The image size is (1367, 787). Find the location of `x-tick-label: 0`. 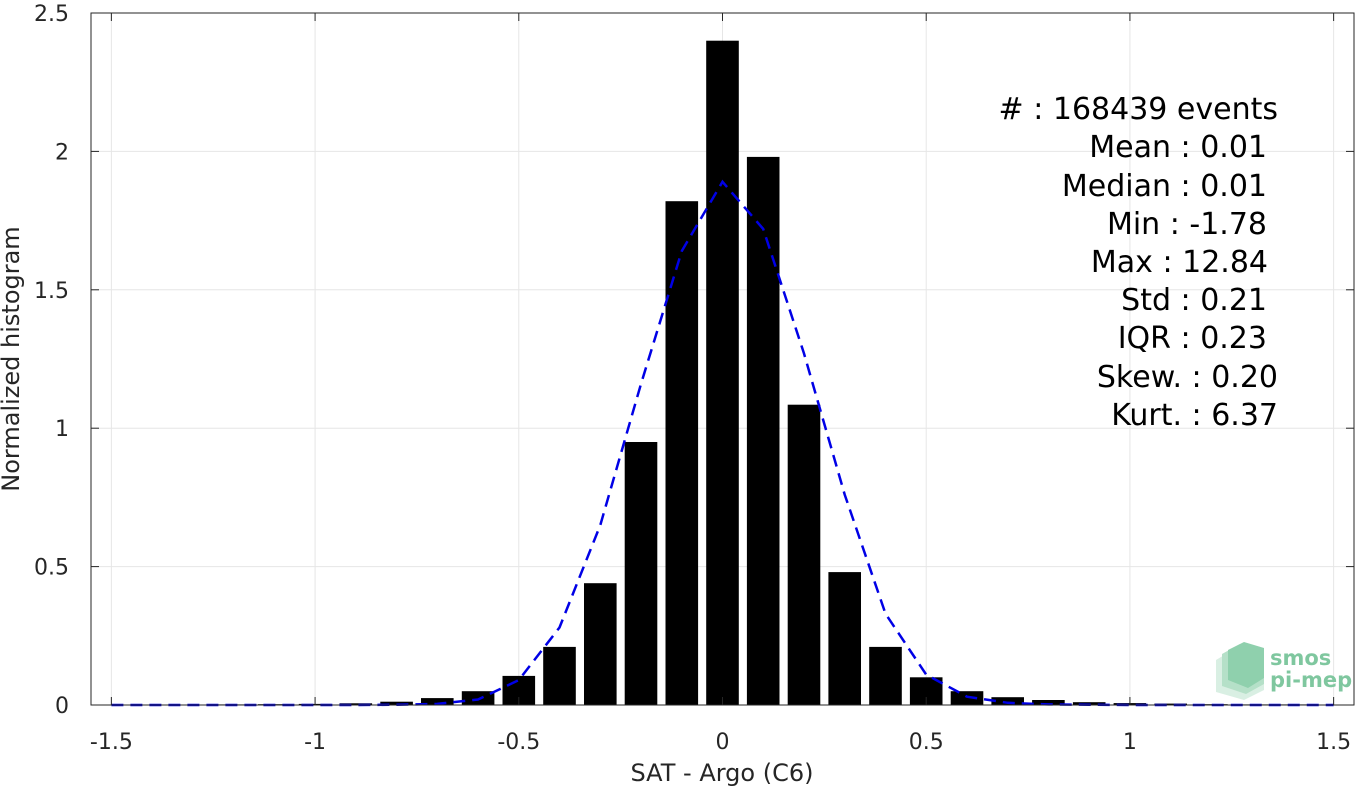

x-tick-label: 0 is located at coordinates (723, 742).